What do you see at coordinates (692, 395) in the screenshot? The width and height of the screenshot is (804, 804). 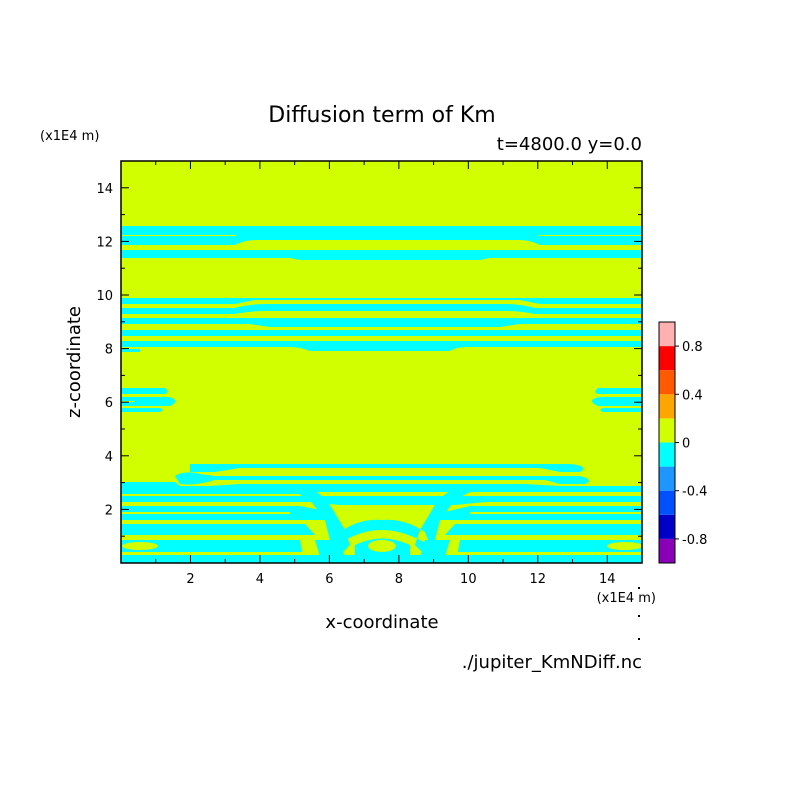 I see `colorbar-label: 0.4` at bounding box center [692, 395].